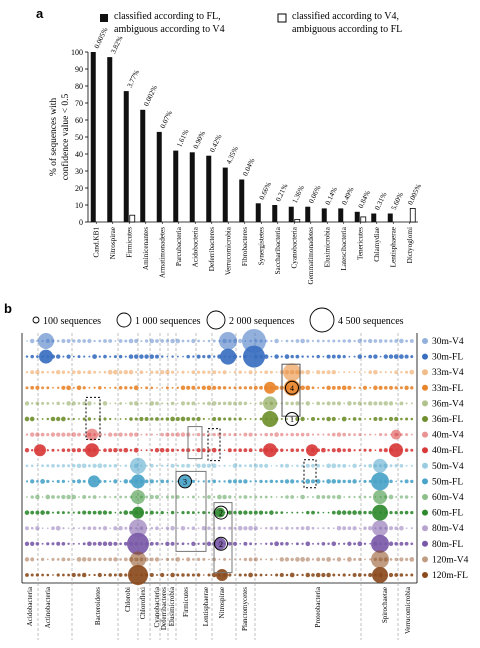  I want to click on marker-circle, so click(221, 543).